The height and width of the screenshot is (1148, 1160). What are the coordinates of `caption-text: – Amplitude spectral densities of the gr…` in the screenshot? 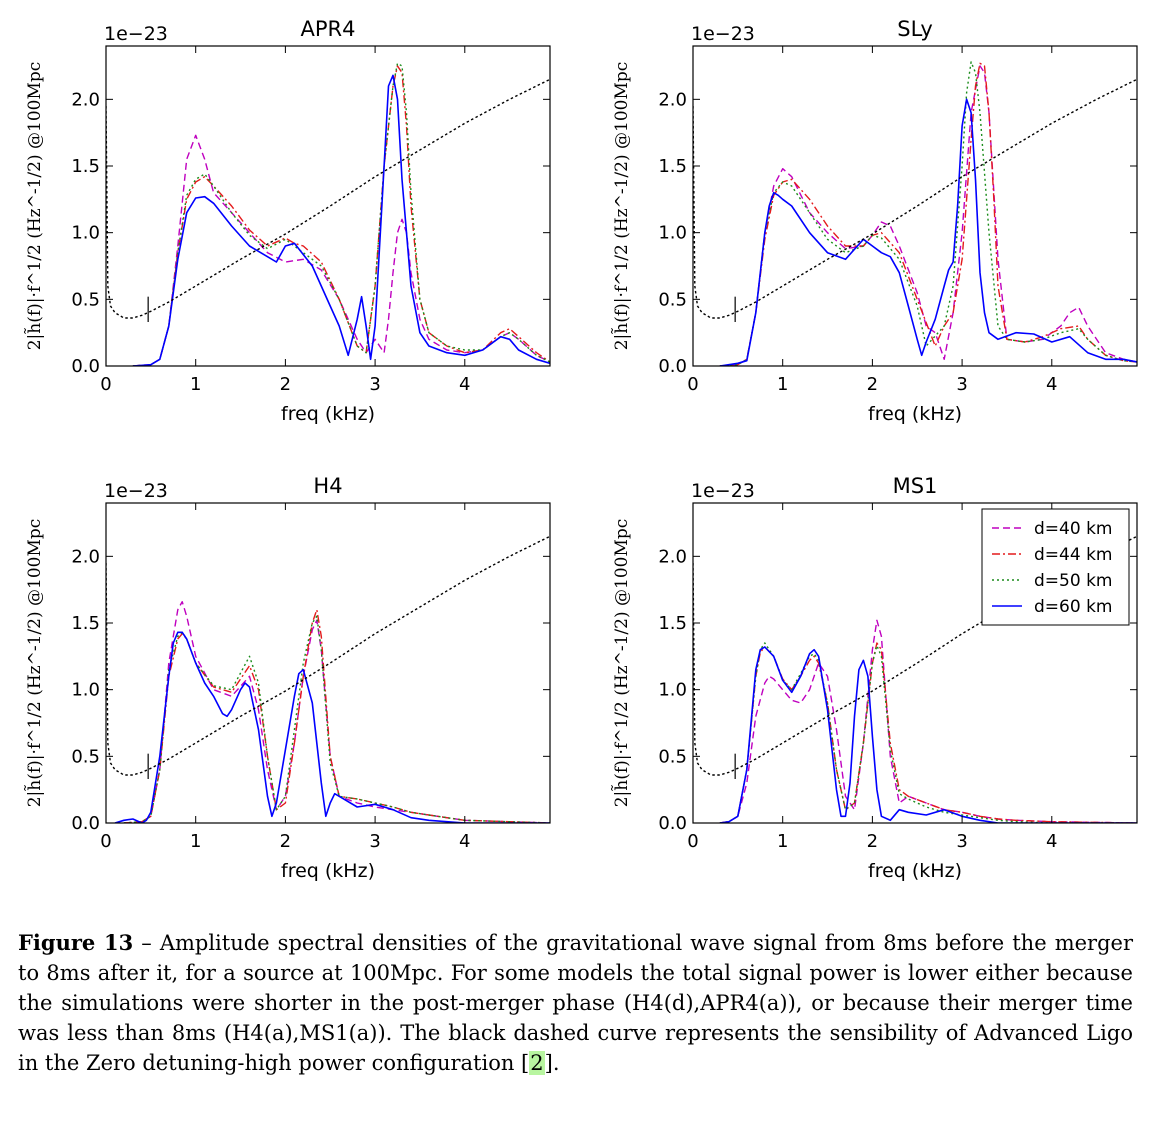 It's located at (575, 1003).